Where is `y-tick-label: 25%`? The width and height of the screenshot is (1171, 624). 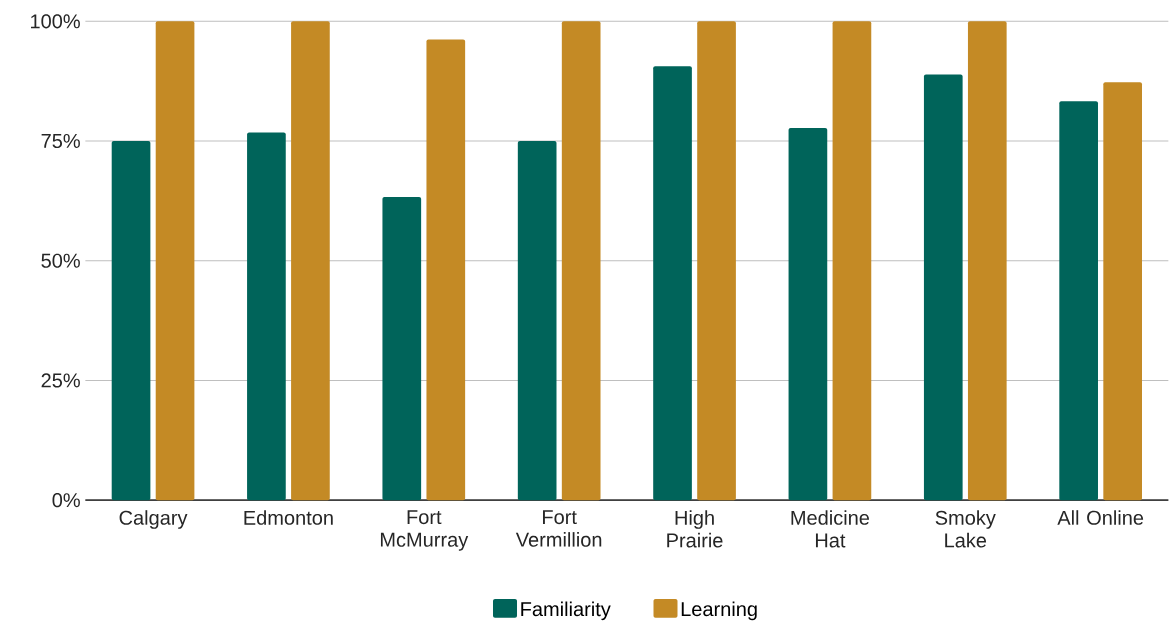
y-tick-label: 25% is located at coordinates (60, 380).